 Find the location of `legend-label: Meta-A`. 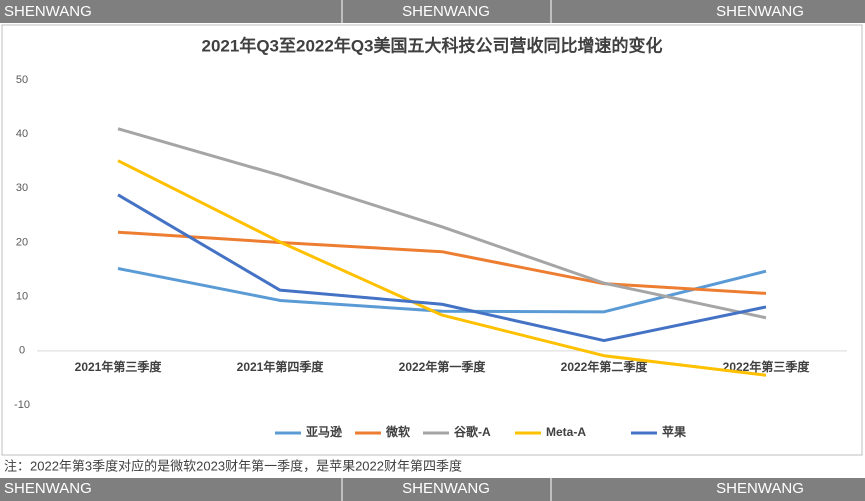

legend-label: Meta-A is located at coordinates (566, 432).